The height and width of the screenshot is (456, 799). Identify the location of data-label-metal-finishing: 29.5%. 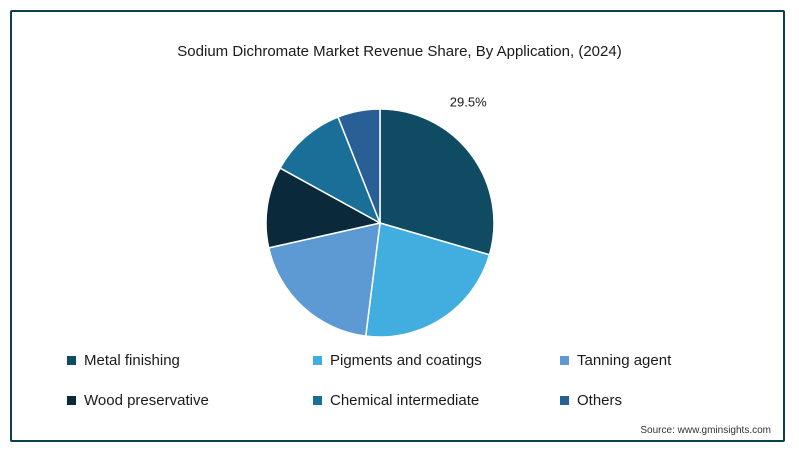
(468, 102).